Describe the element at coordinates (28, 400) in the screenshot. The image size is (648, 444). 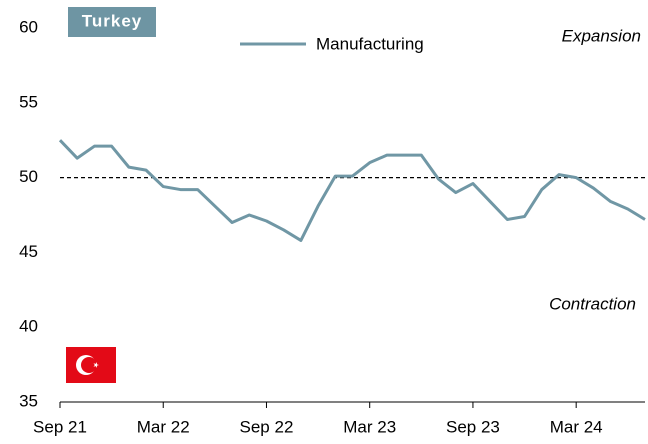
I see `y-tick-label: 35` at that location.